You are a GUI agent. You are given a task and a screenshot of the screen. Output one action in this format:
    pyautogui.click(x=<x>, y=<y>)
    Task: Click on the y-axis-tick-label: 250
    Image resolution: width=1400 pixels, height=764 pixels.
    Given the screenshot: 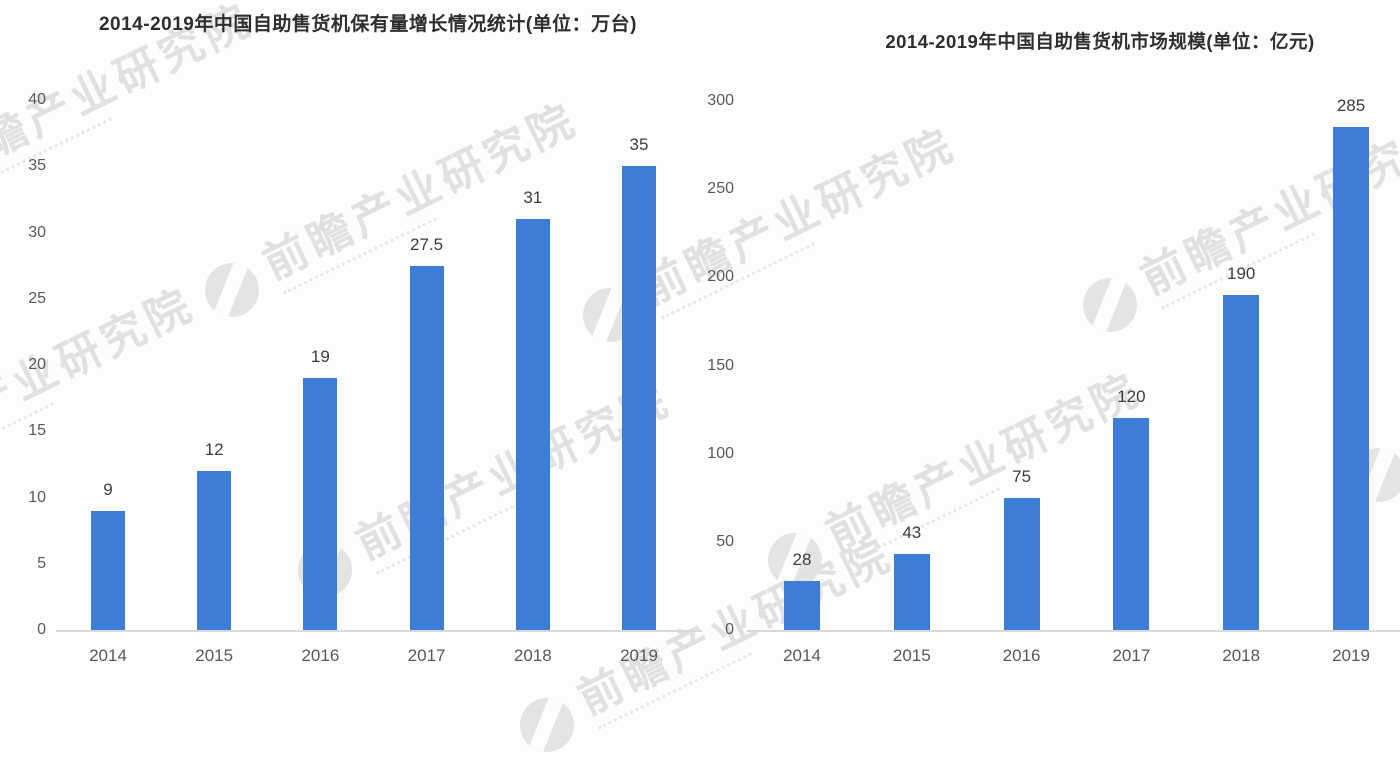 What is the action you would take?
    pyautogui.click(x=720, y=189)
    